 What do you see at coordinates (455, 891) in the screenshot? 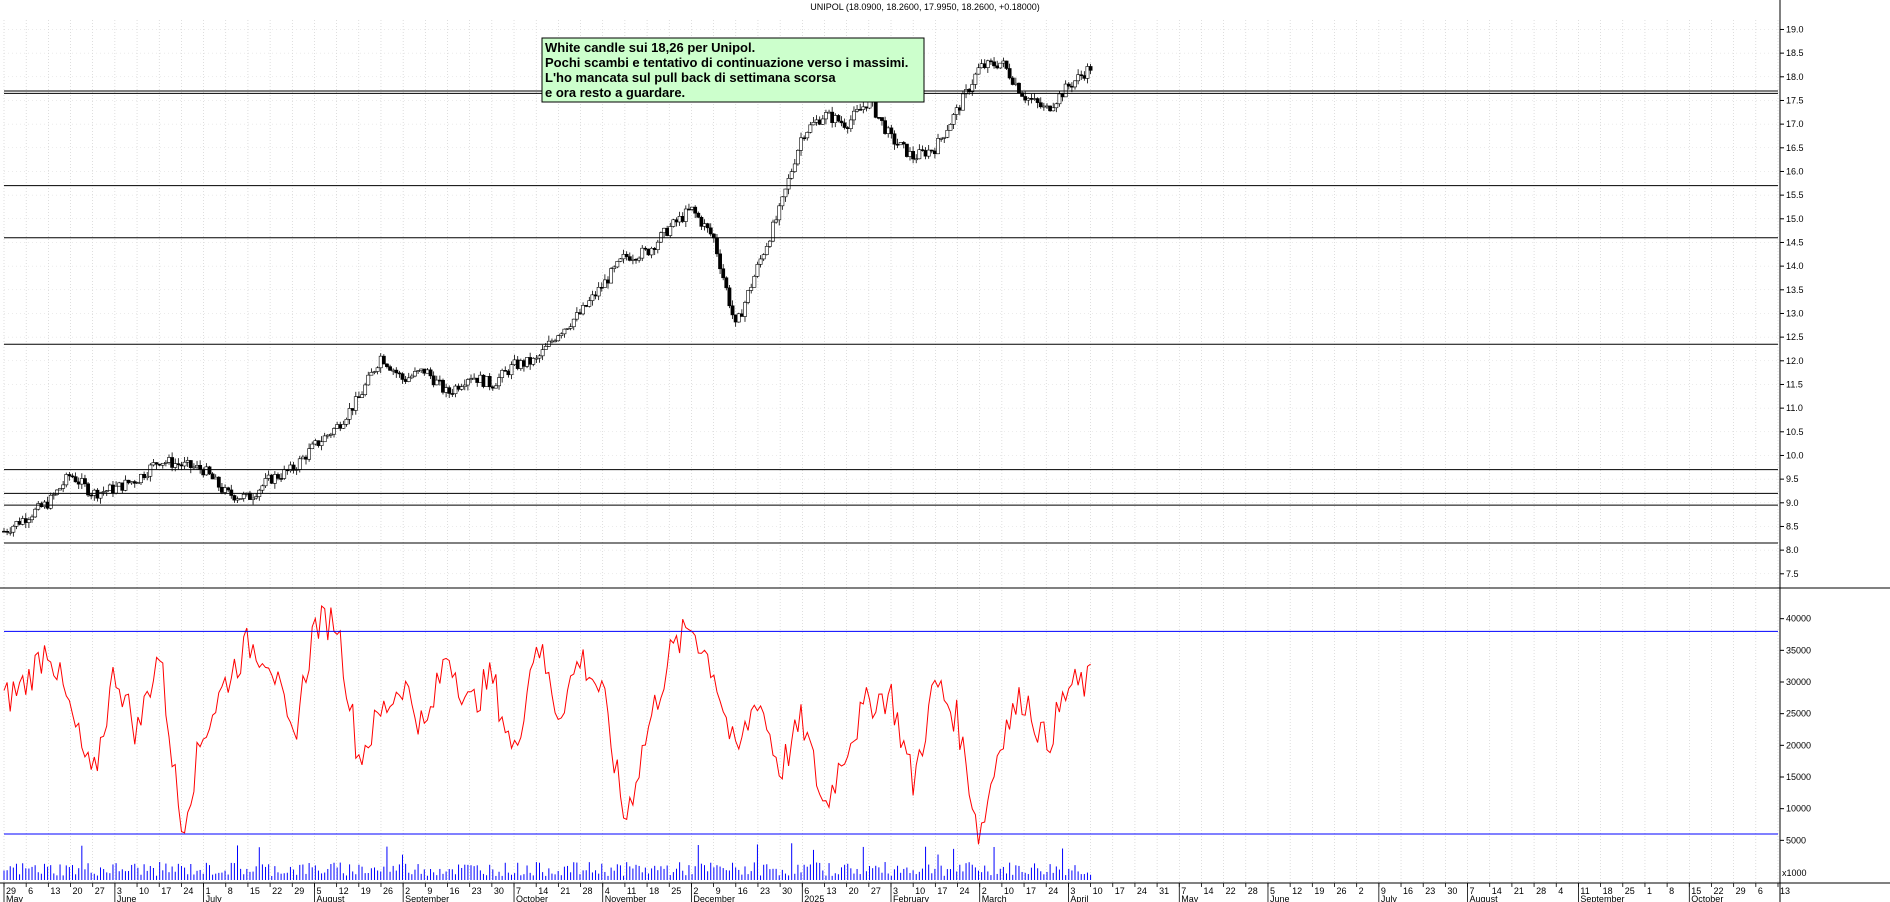
I see `day-tick-label: 16` at bounding box center [455, 891].